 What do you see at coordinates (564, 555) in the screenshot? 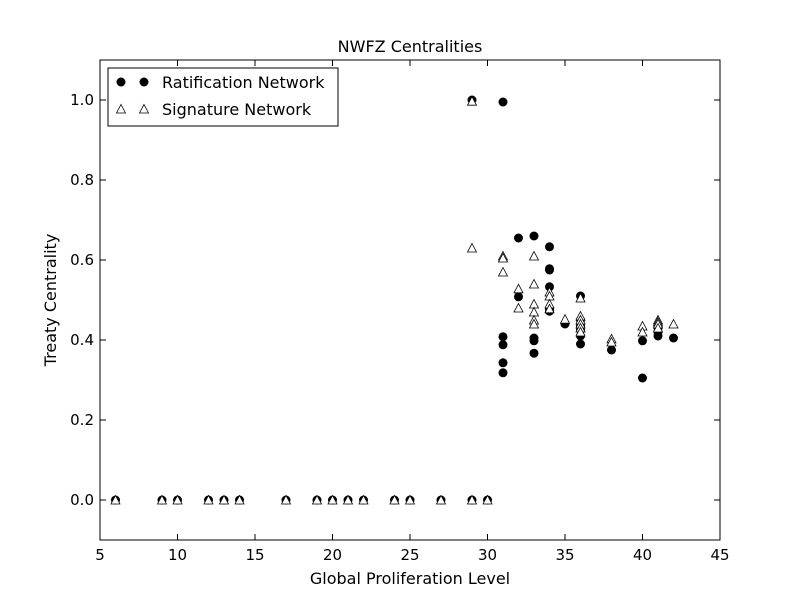
I see `x-tick-label: 35` at bounding box center [564, 555].